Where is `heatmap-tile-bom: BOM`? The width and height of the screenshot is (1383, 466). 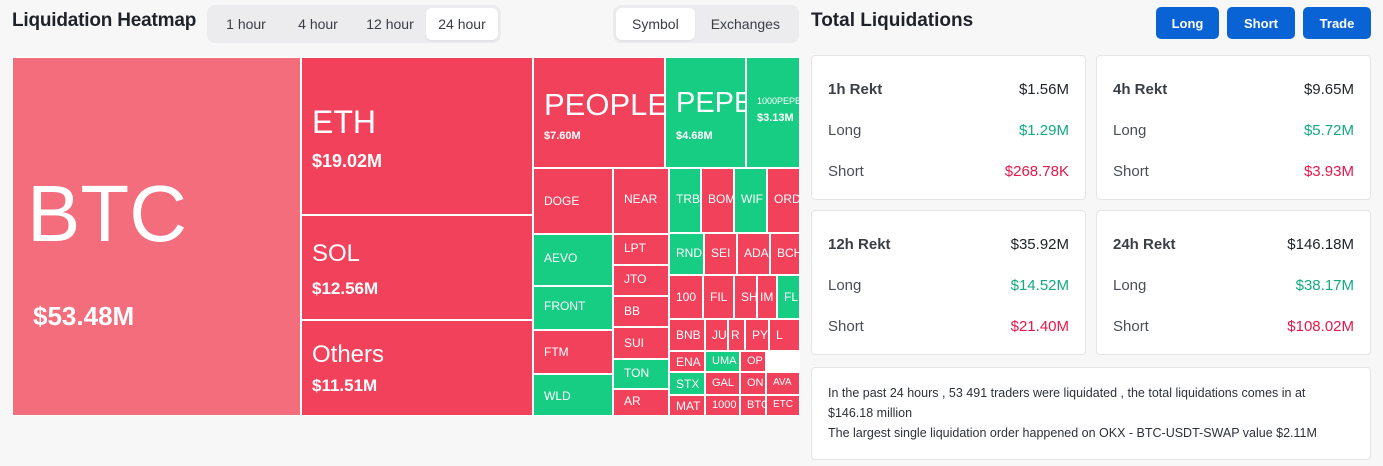
heatmap-tile-bom: BOM is located at coordinates (717, 200).